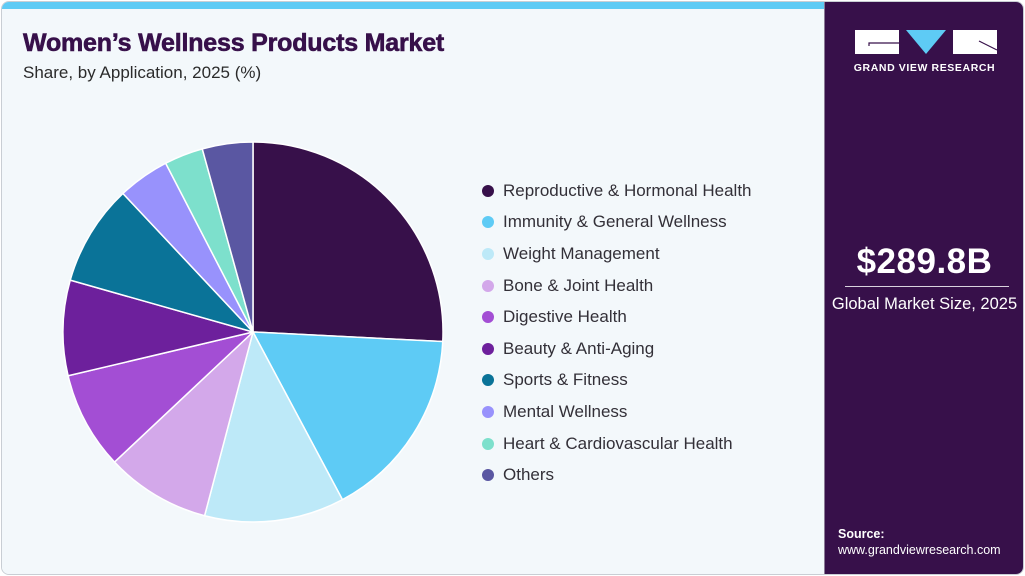 The image size is (1025, 576). What do you see at coordinates (413, 5) in the screenshot?
I see `accent-top-bar` at bounding box center [413, 5].